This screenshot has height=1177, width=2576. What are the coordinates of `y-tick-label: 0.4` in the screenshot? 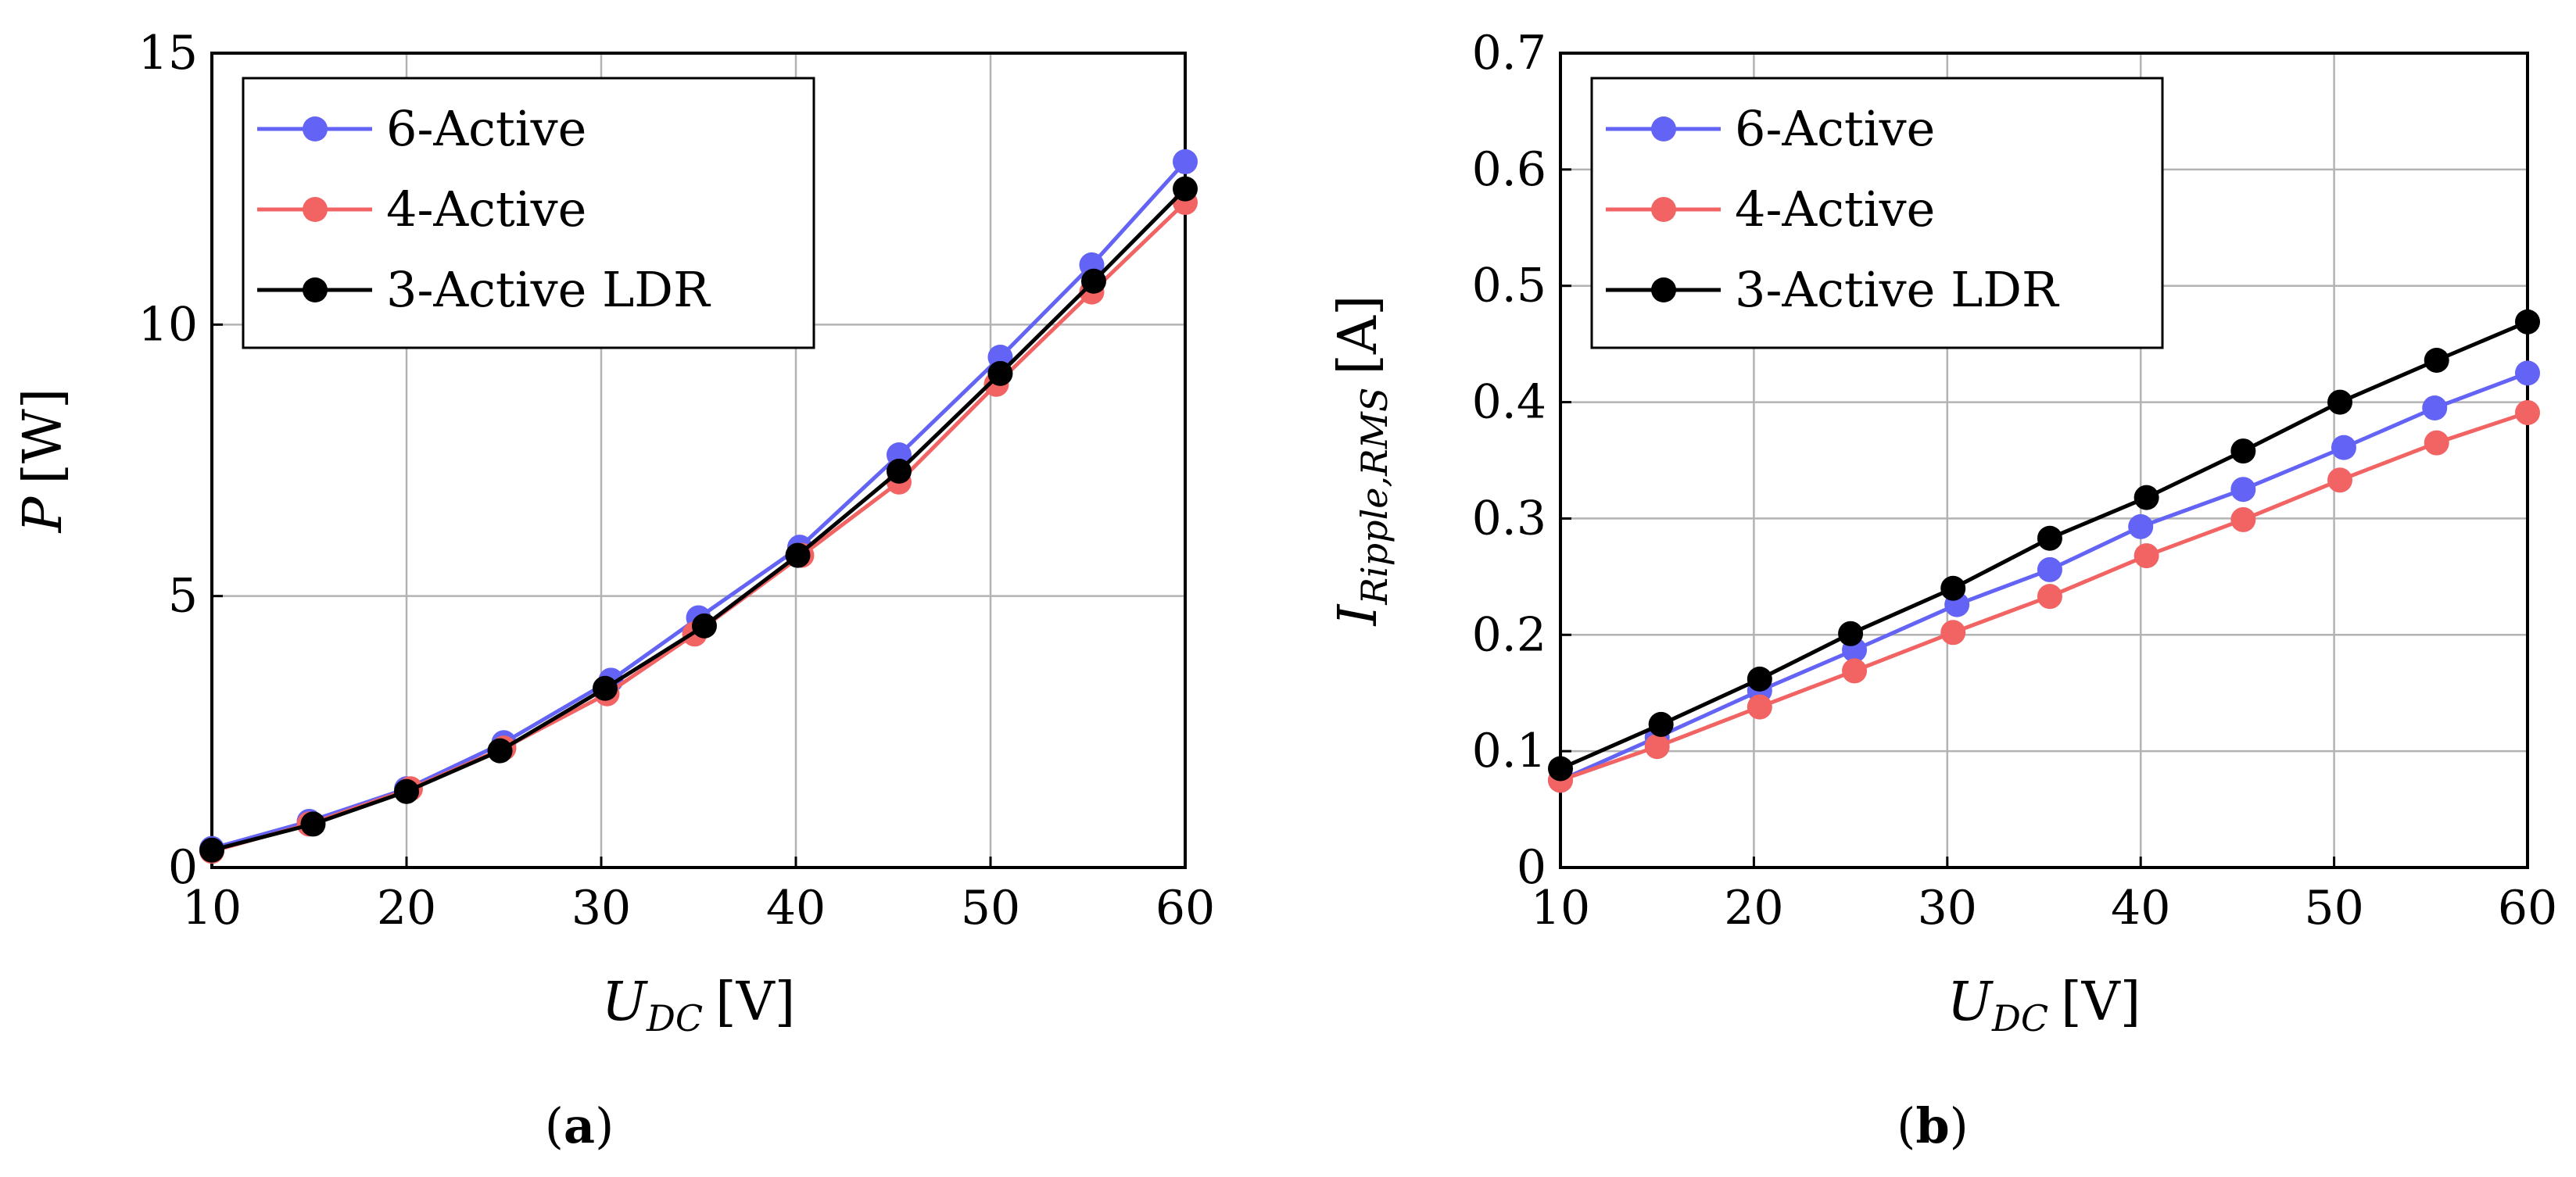 It's located at (1509, 402).